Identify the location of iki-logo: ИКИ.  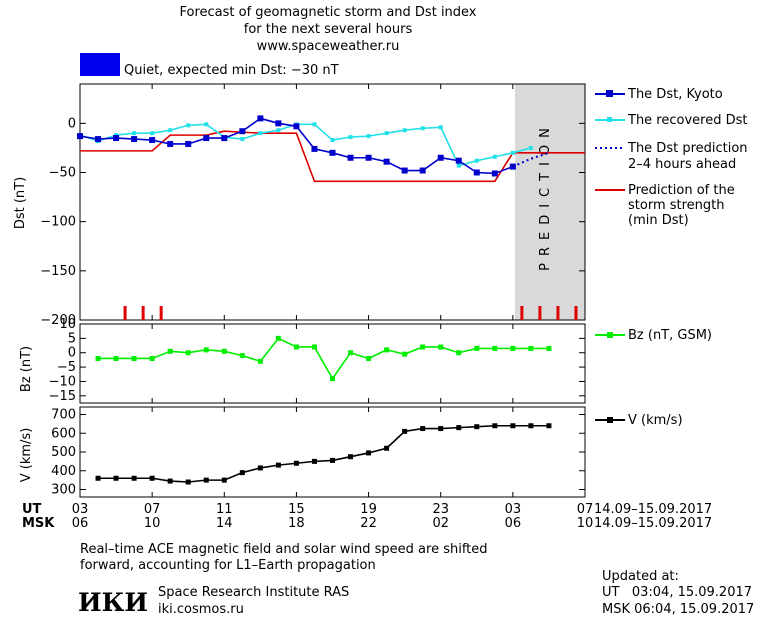
(113, 602).